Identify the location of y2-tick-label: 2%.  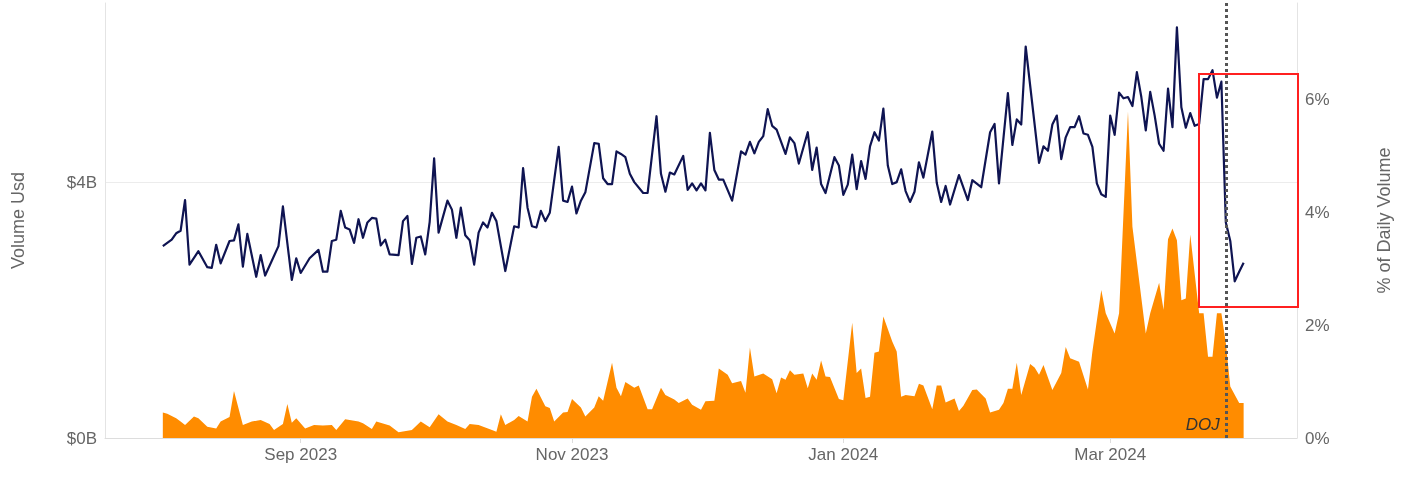
(1317, 325).